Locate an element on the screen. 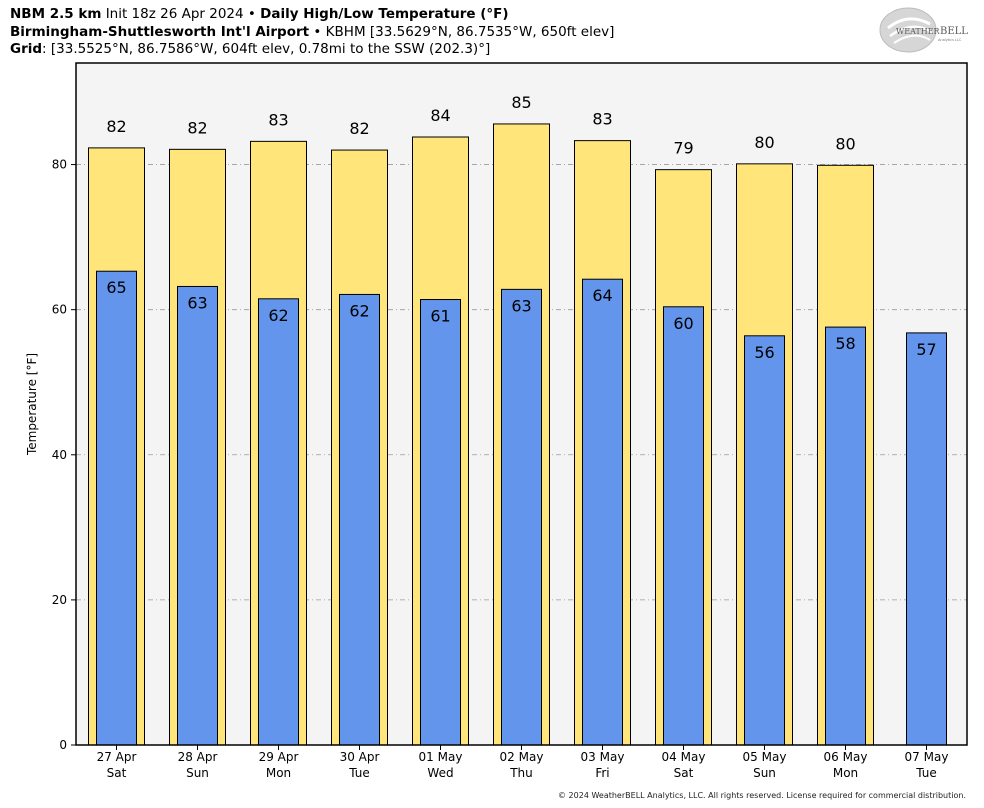 This screenshot has width=984, height=808. model-name: NBM 2.5 km is located at coordinates (56, 14).